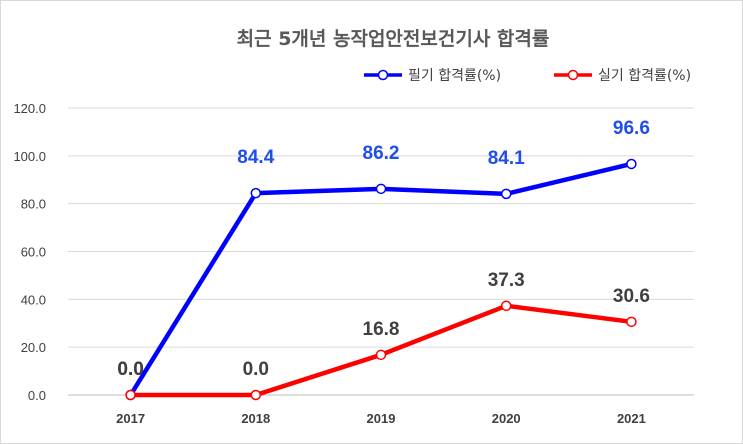 The width and height of the screenshot is (743, 444). I want to click on data-label: 86.2, so click(381, 153).